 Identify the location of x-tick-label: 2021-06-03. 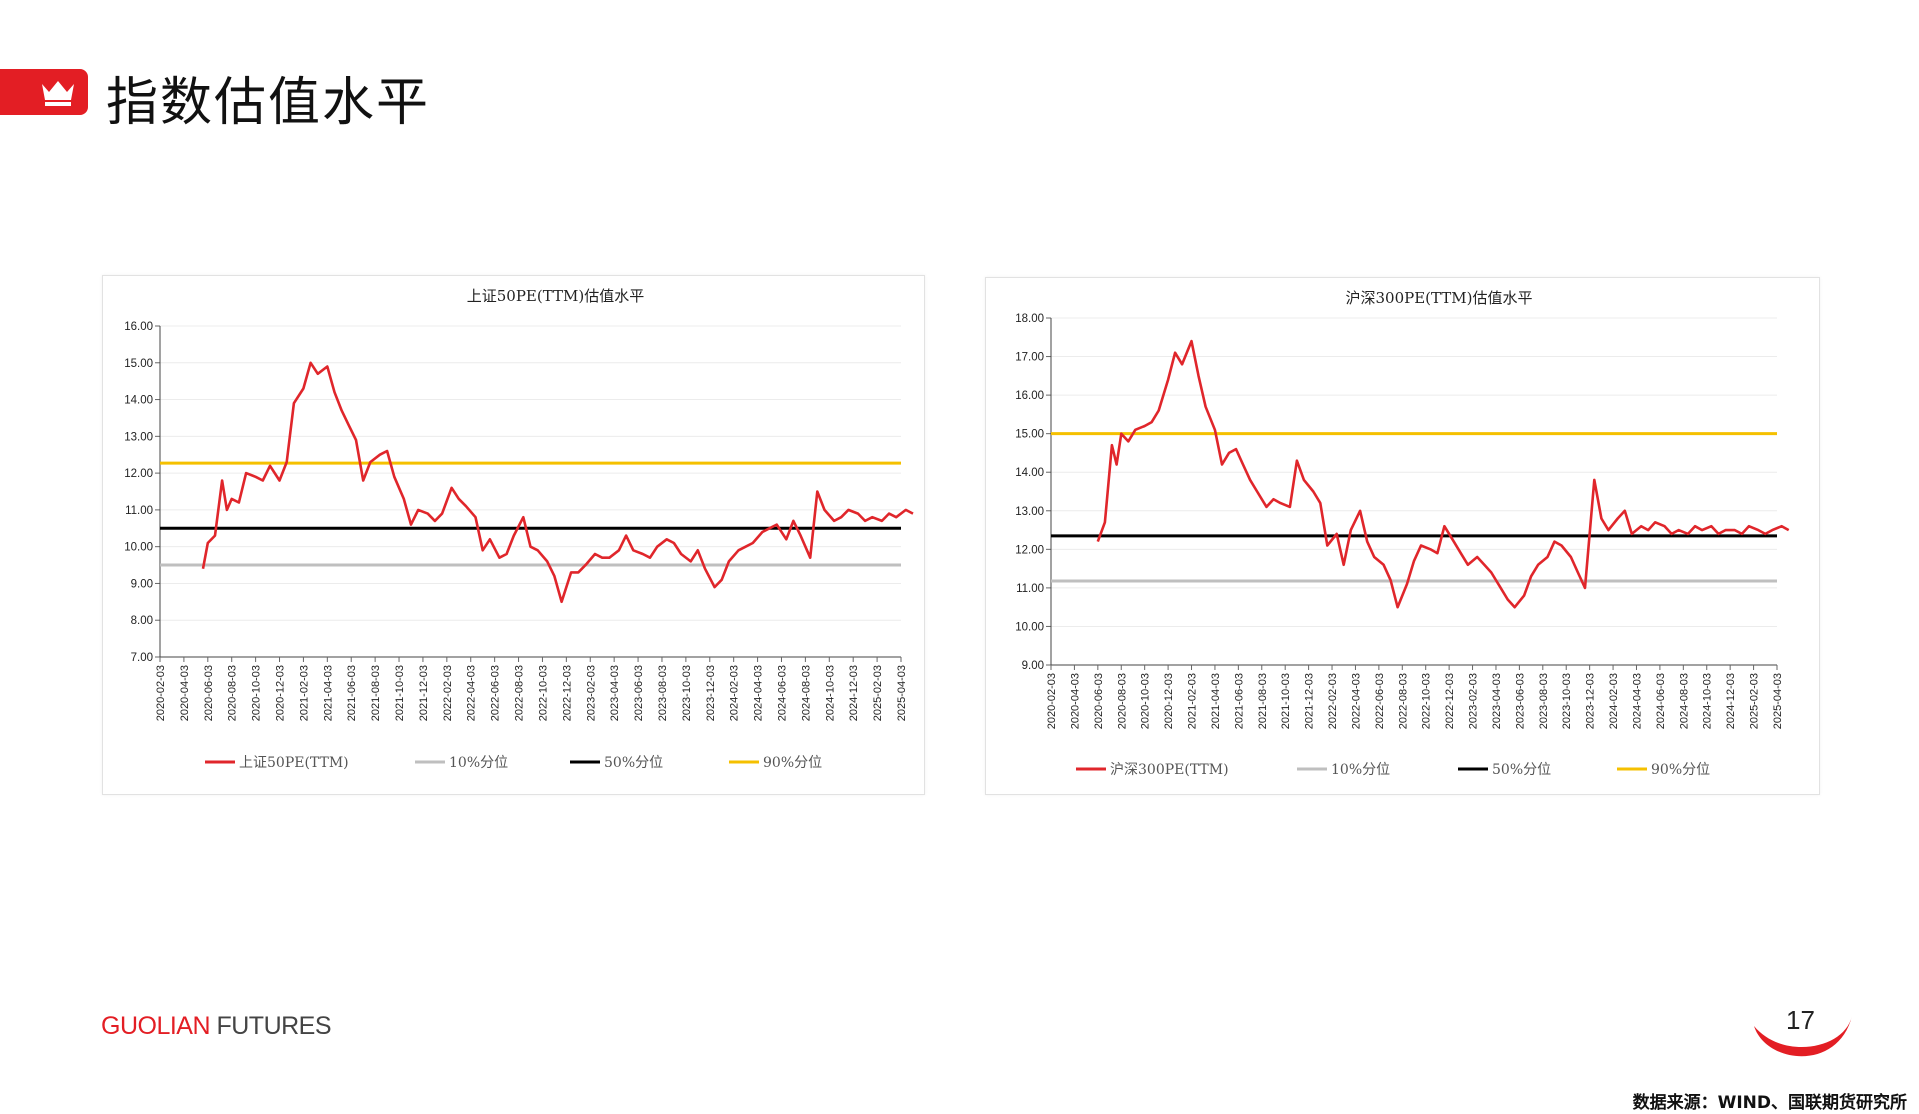
(1239, 701).